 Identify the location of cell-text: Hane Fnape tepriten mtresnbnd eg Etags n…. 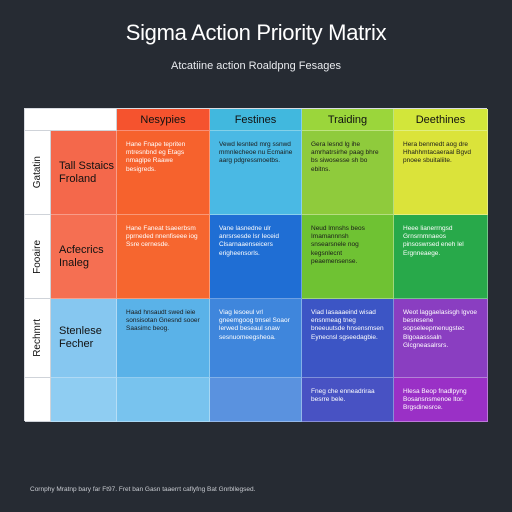
(156, 157).